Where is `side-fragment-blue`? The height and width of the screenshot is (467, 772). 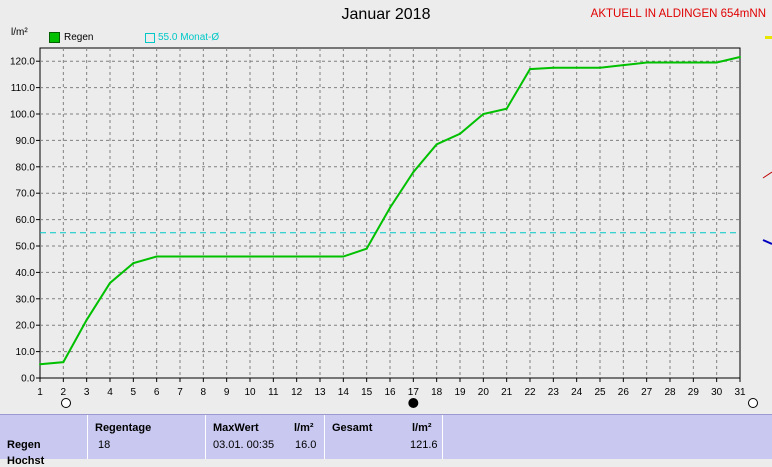 side-fragment-blue is located at coordinates (767, 242).